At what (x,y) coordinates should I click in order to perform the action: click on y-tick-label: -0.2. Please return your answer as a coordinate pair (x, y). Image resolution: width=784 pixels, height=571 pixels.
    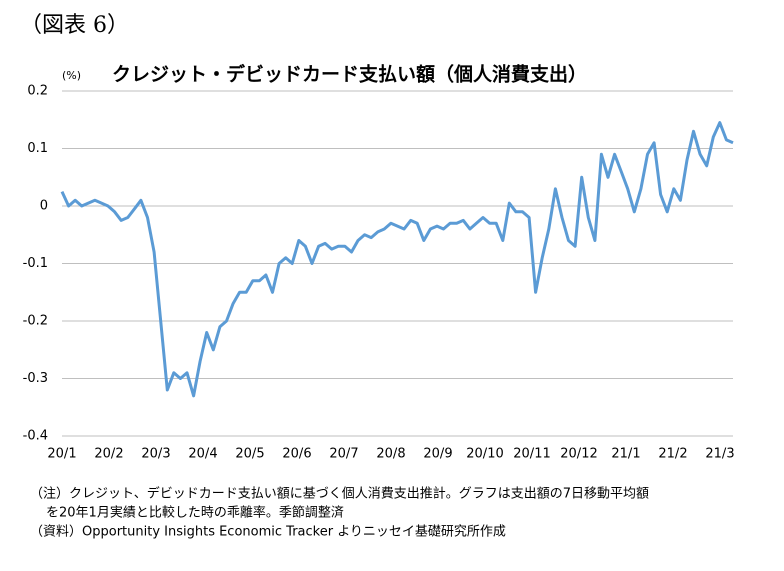
    Looking at the image, I should click on (35, 321).